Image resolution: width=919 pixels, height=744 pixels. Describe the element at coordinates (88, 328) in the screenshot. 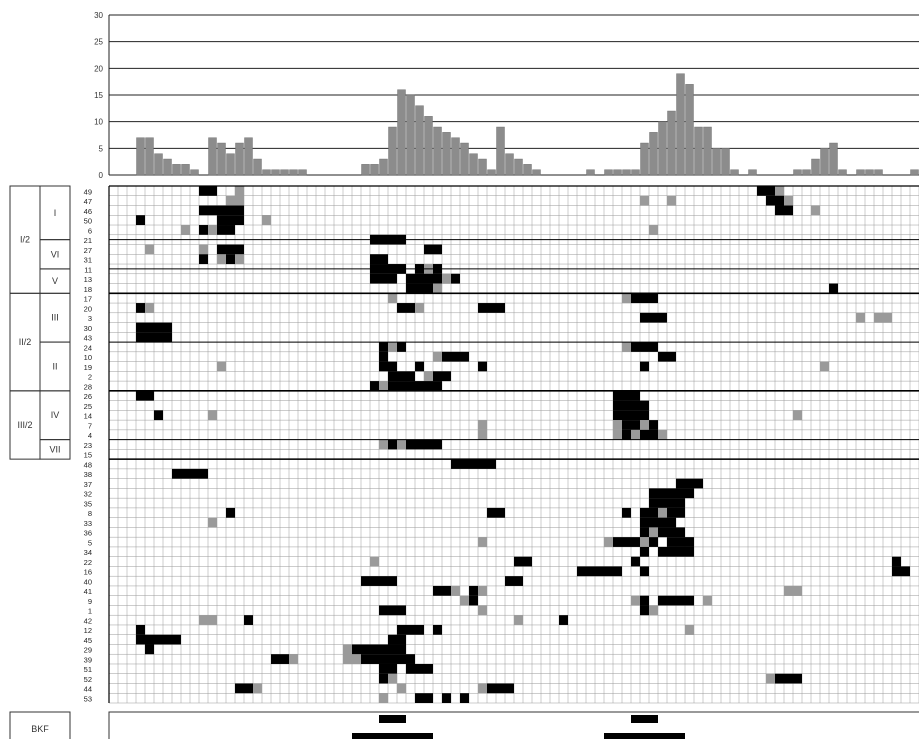

I see `row-label: 30` at that location.